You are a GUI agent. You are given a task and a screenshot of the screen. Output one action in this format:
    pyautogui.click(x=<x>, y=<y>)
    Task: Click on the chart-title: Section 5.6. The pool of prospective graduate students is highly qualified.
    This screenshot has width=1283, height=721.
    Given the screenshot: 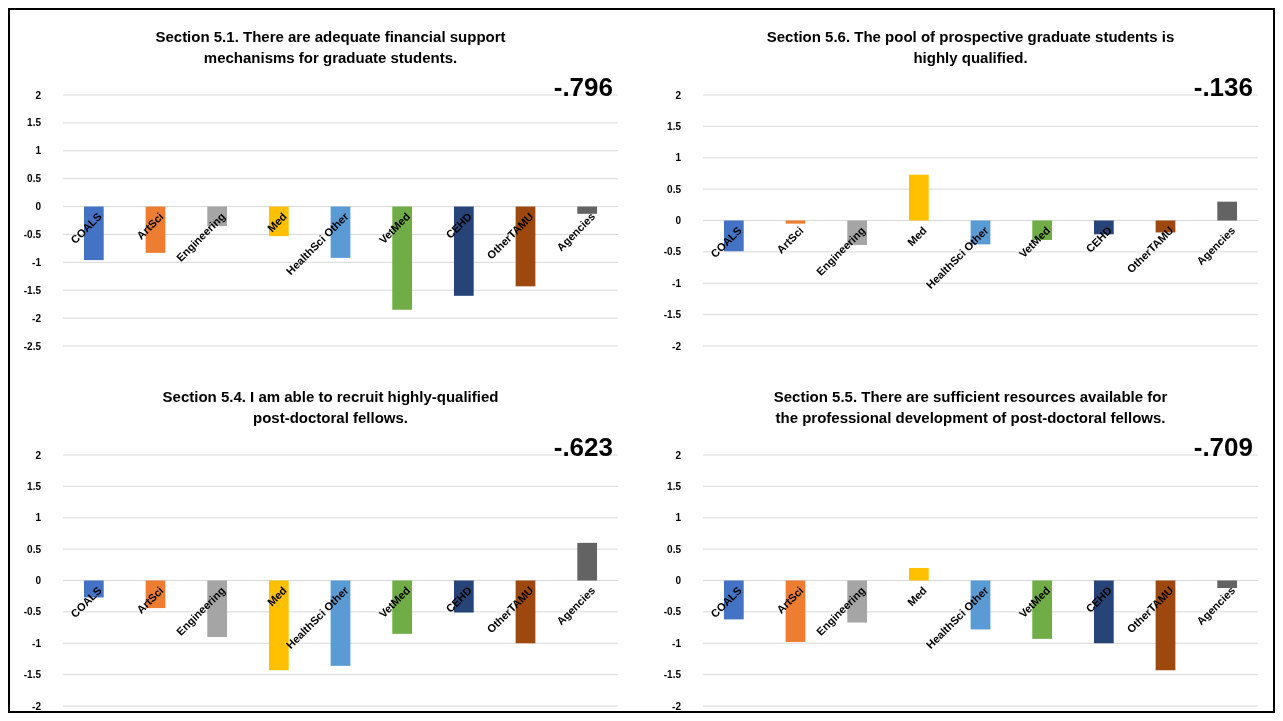 What is the action you would take?
    pyautogui.click(x=970, y=47)
    